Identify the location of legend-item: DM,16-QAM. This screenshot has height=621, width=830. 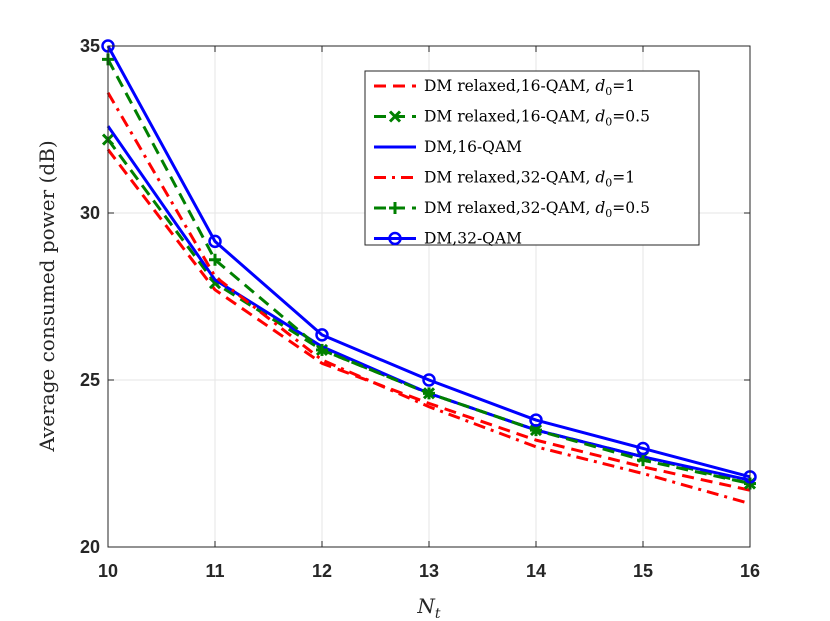
(448, 147).